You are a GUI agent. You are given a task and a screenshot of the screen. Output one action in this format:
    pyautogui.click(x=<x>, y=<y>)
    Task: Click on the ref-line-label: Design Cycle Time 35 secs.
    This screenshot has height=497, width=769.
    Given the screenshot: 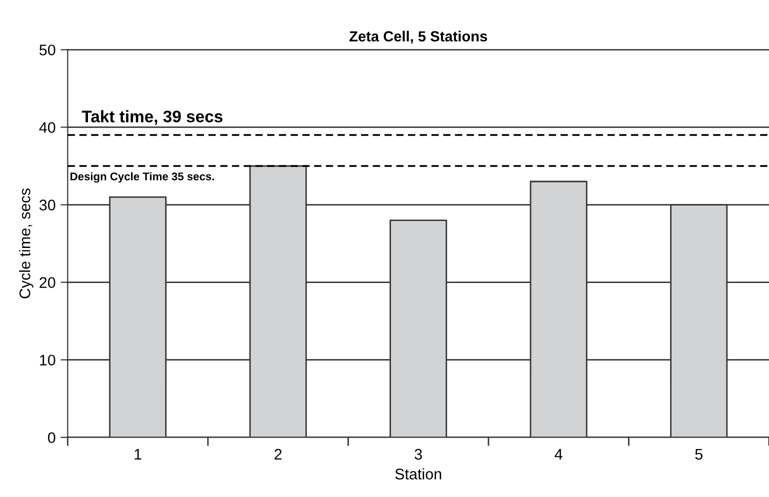 What is the action you would take?
    pyautogui.click(x=142, y=177)
    